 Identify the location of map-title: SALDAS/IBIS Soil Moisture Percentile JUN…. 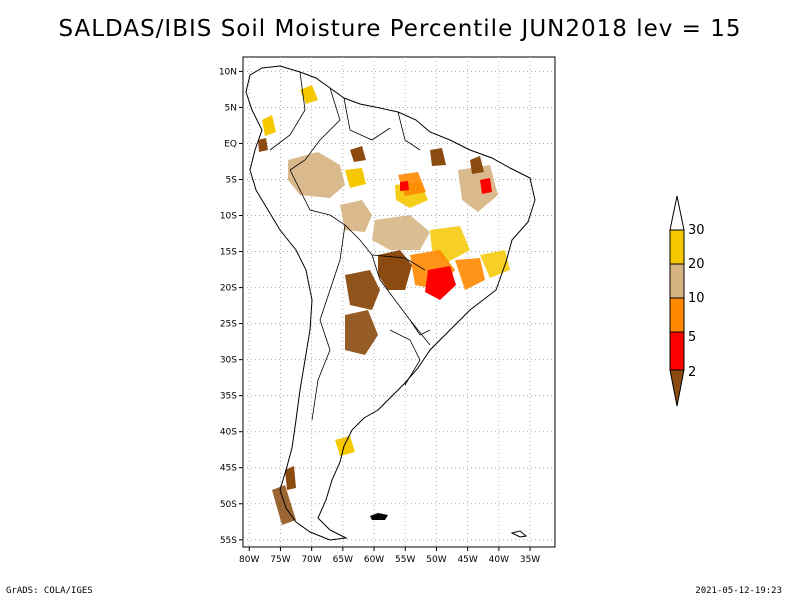
(400, 29).